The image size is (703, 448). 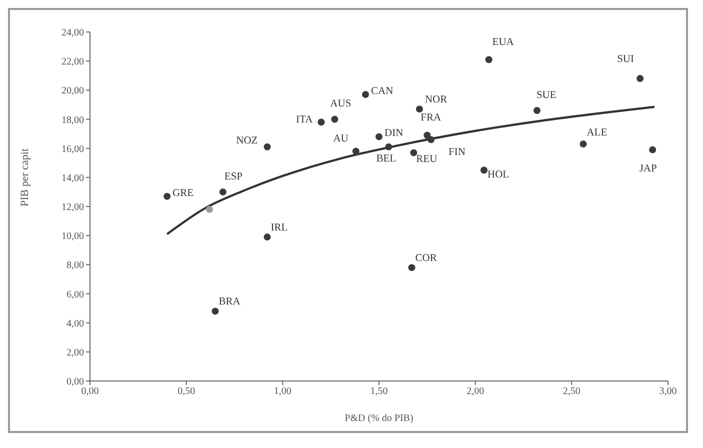 I want to click on y-tick-label: 0,00, so click(x=75, y=382).